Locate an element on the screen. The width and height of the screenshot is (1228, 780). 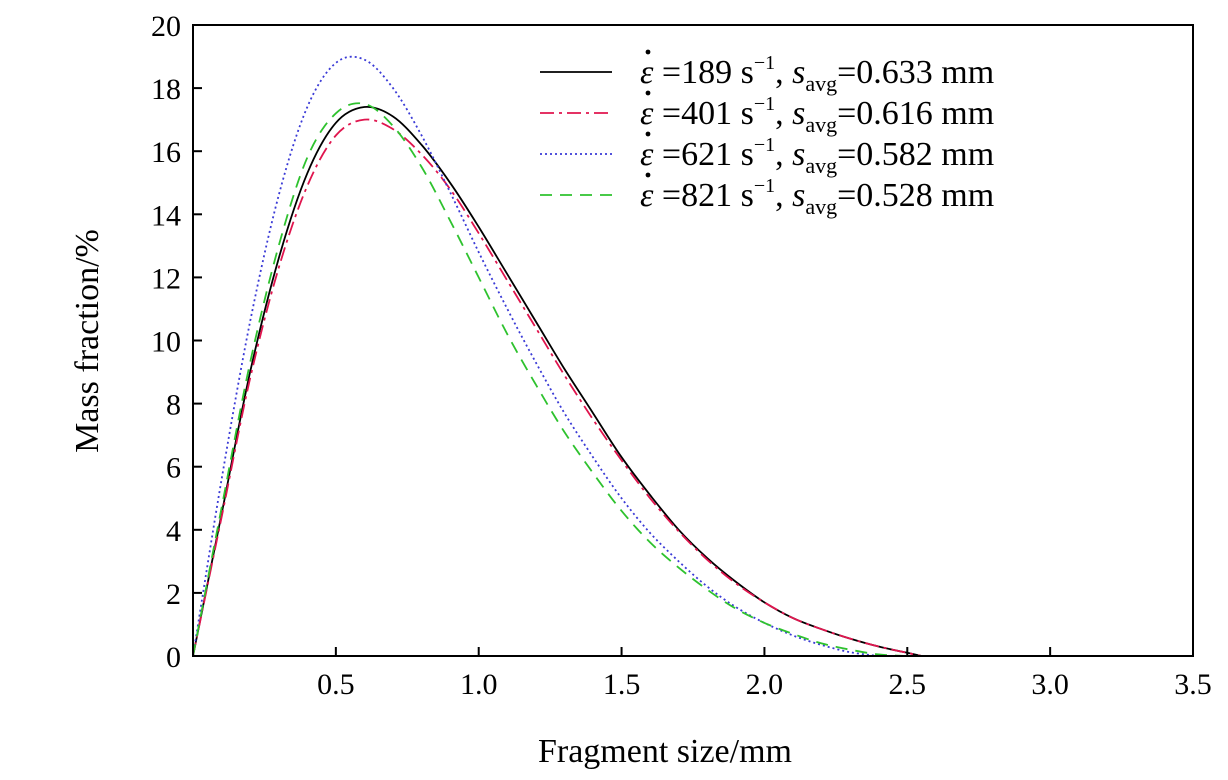
y-tick-label: 4 is located at coordinates (173, 531).